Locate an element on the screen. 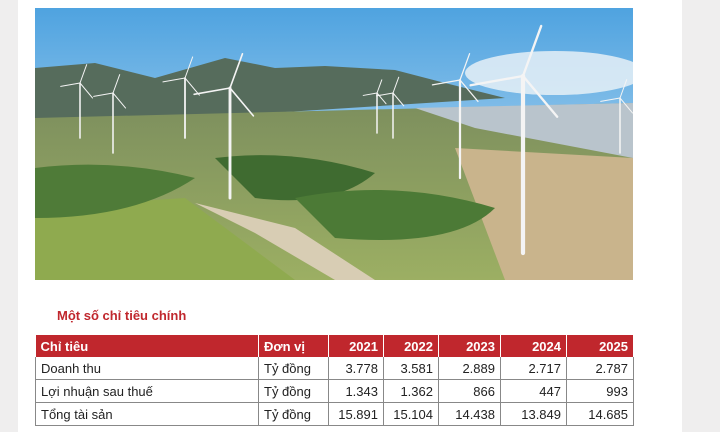 This screenshot has width=720, height=432. column-header: Đơn vị is located at coordinates (293, 346).